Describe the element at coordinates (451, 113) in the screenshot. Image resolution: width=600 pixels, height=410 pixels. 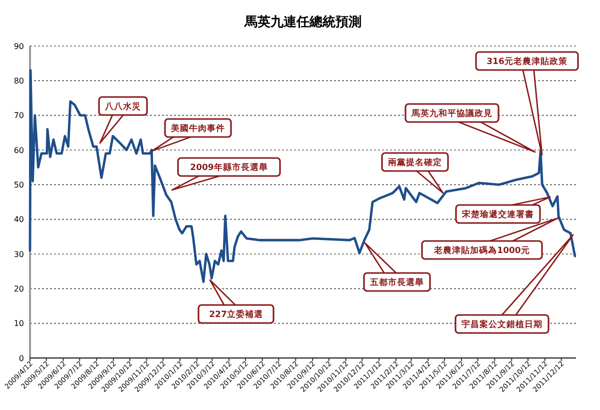
I see `annotation: 馬英九和平協議政見` at that location.